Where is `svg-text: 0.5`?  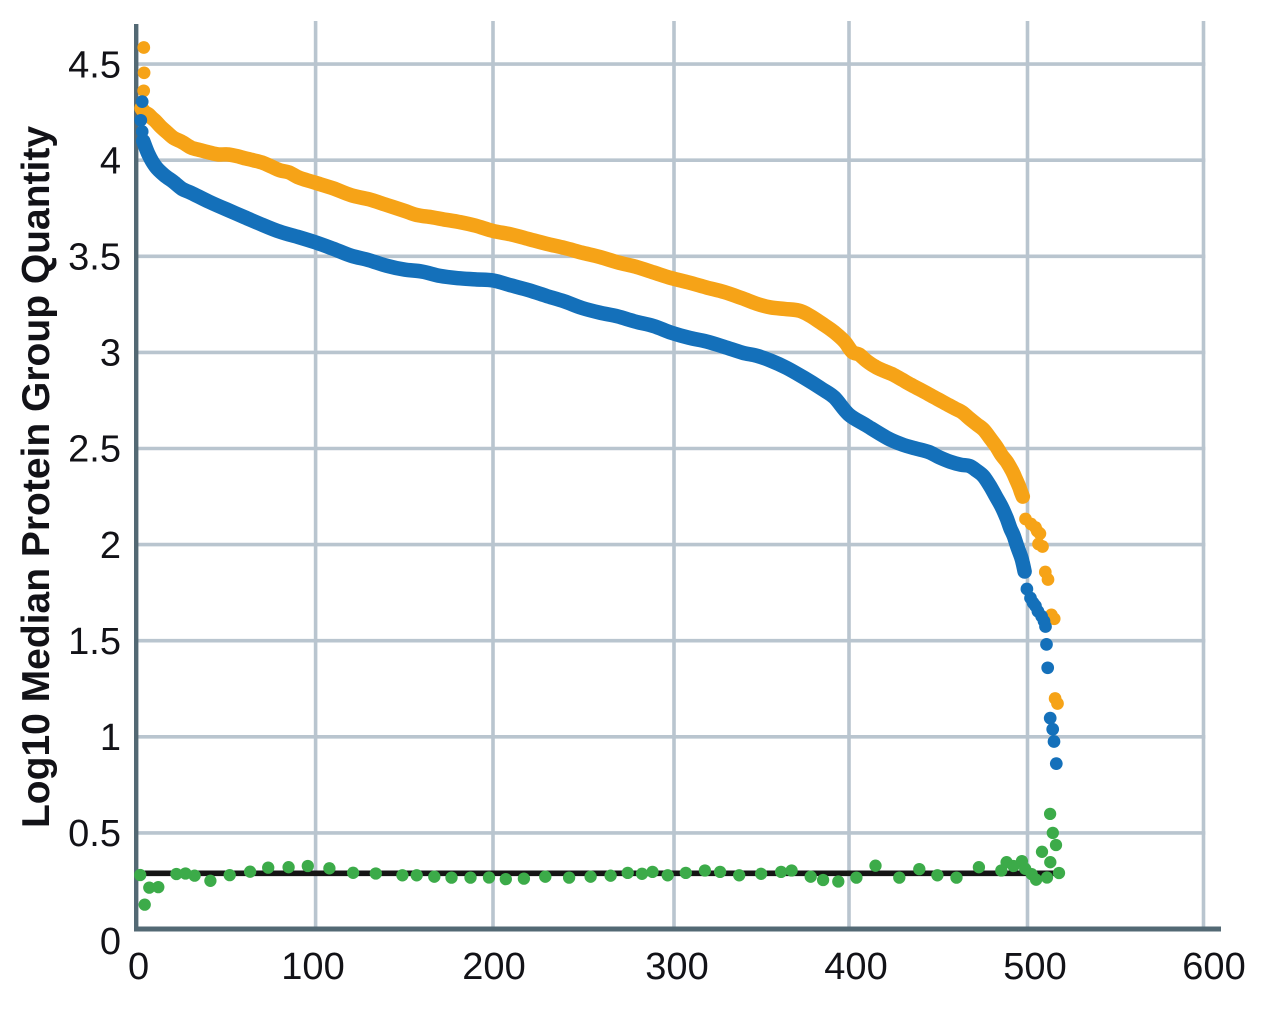 svg-text: 0.5 is located at coordinates (94, 834).